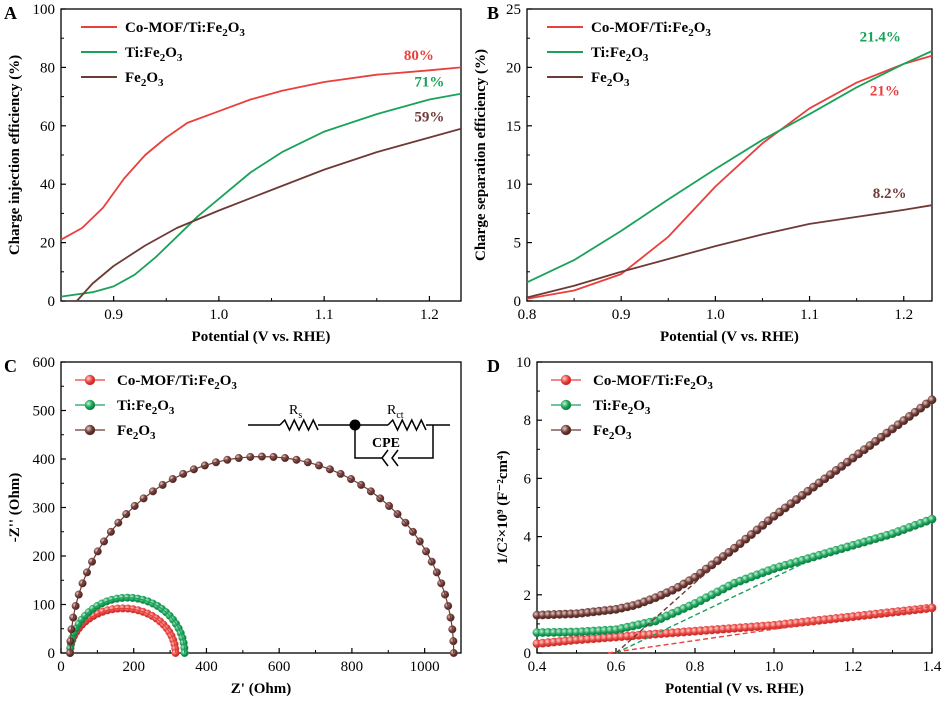  I want to click on circuit-label: Rct, so click(395, 412).